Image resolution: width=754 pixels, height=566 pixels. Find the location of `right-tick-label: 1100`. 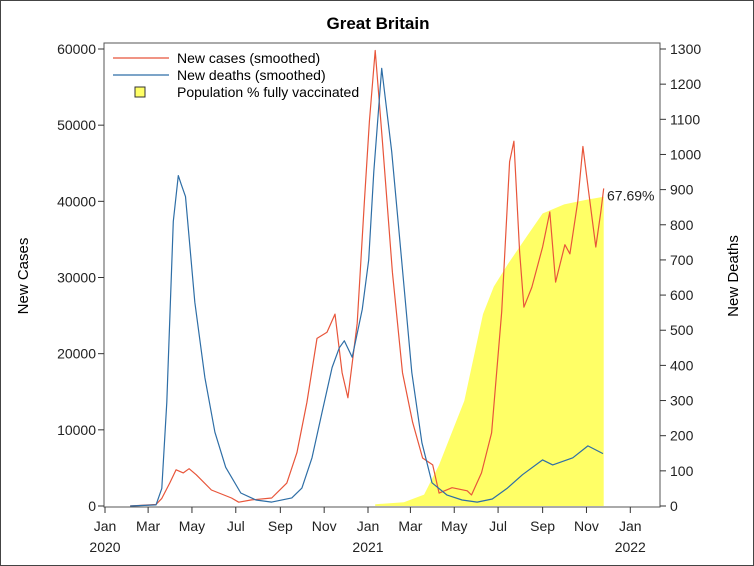

right-tick-label: 1100 is located at coordinates (685, 119).